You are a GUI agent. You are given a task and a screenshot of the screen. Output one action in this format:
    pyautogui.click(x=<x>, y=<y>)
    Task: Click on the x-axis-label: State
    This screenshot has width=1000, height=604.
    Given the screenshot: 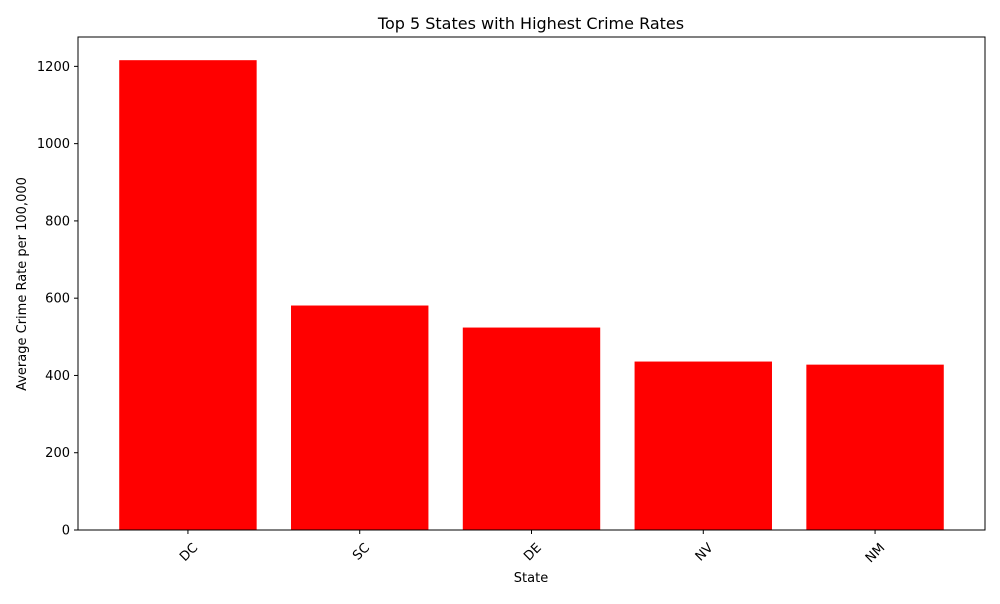 What is the action you would take?
    pyautogui.click(x=531, y=578)
    